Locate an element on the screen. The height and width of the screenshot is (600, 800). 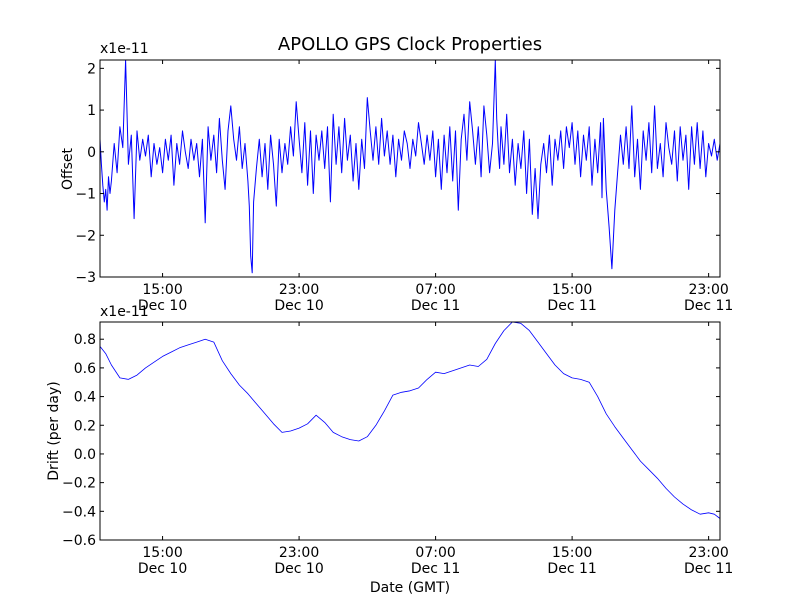
offset-ytick-label: 1 is located at coordinates (91, 111).